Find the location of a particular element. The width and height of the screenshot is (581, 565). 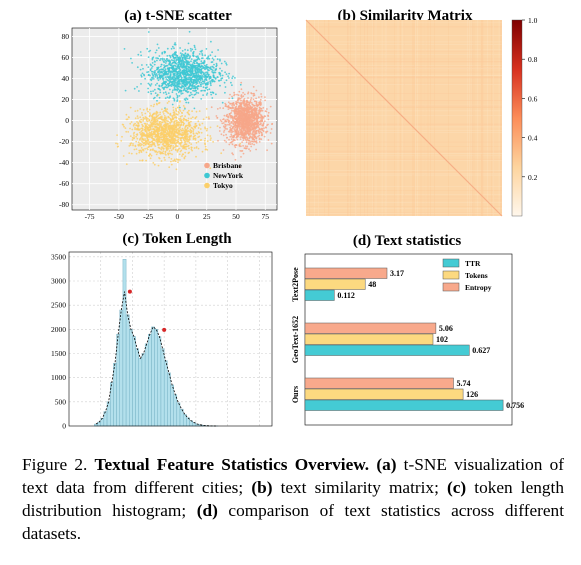

d-value-label-tokens-0: 48 is located at coordinates (372, 284).